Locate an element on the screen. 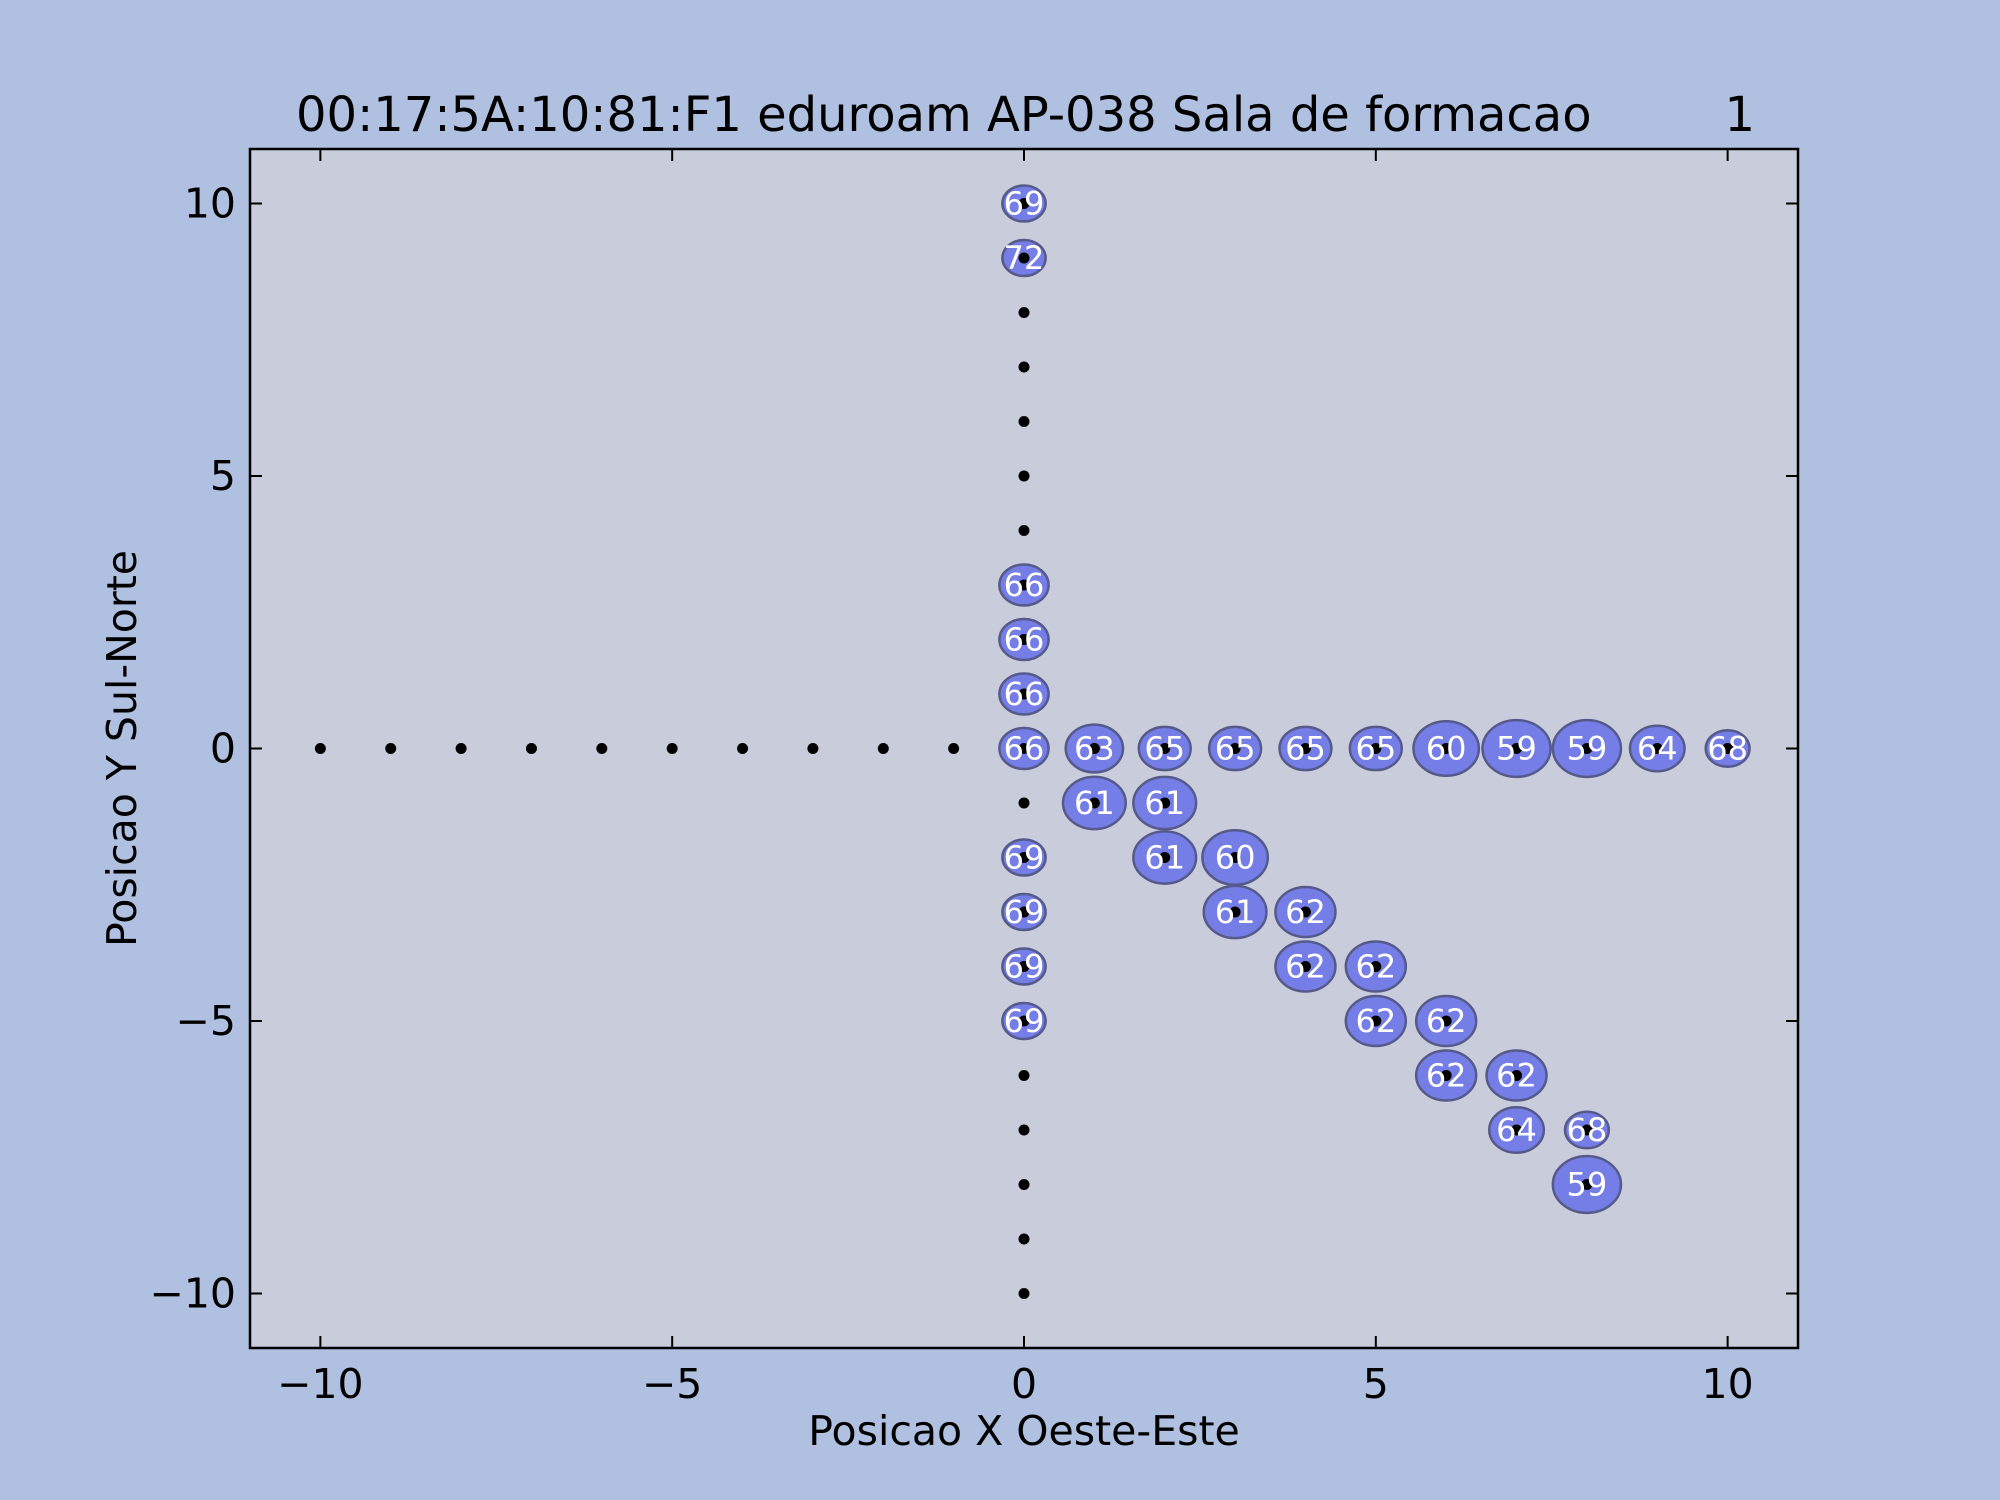  measurement-label: 72 is located at coordinates (1024, 258).